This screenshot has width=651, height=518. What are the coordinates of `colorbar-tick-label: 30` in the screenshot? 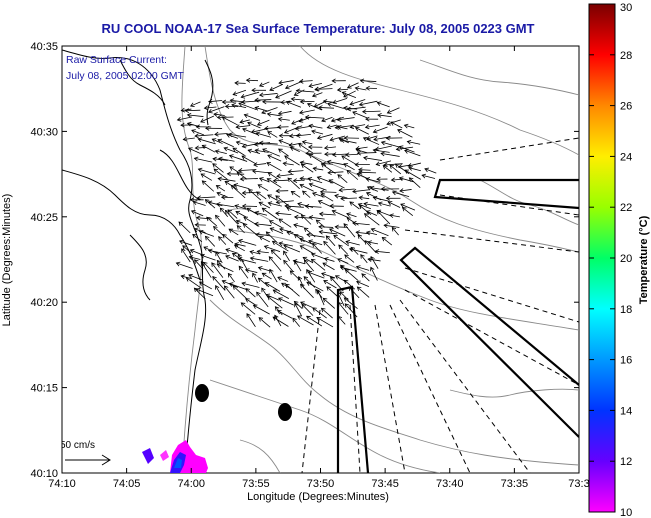 It's located at (626, 8).